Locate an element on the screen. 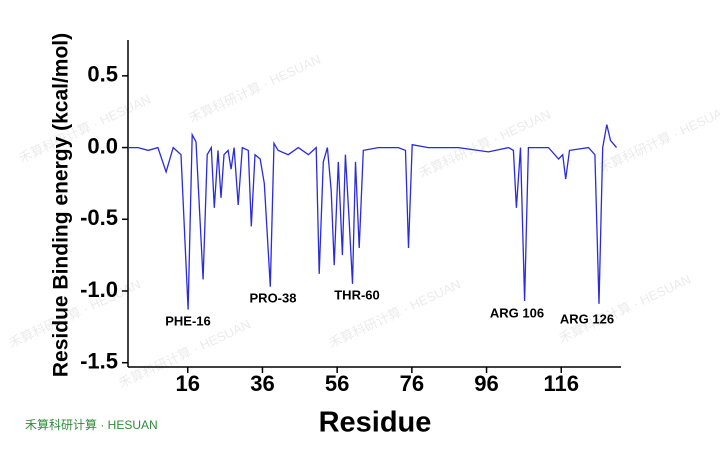  x-tick-label: 96 is located at coordinates (486, 383).